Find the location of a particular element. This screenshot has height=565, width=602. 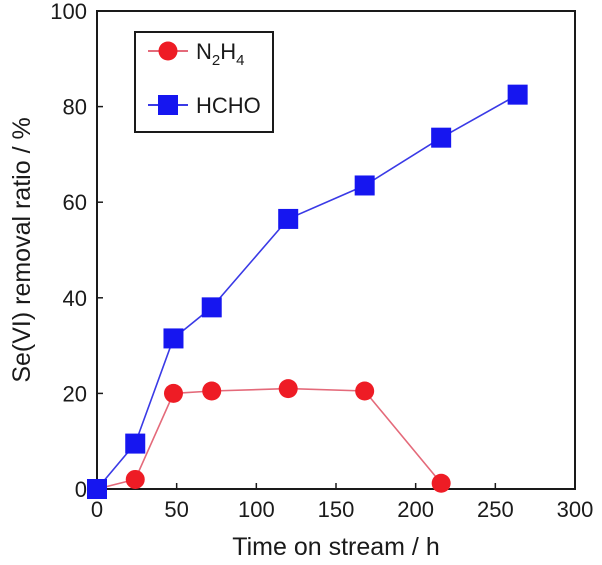

x-tick-label: 100 is located at coordinates (256, 509).